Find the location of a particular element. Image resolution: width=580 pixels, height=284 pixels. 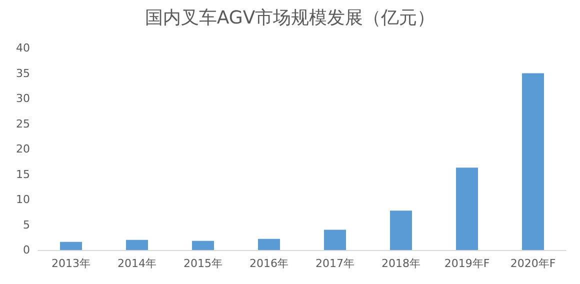

y-tick-label: 10 is located at coordinates (23, 199).